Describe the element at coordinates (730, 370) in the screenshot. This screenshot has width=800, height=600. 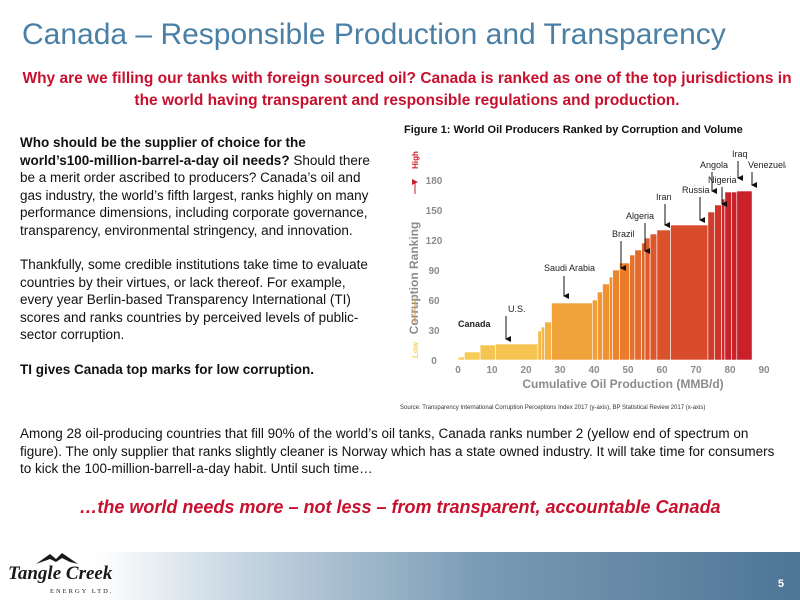
I see `x-tick-label: 80` at that location.